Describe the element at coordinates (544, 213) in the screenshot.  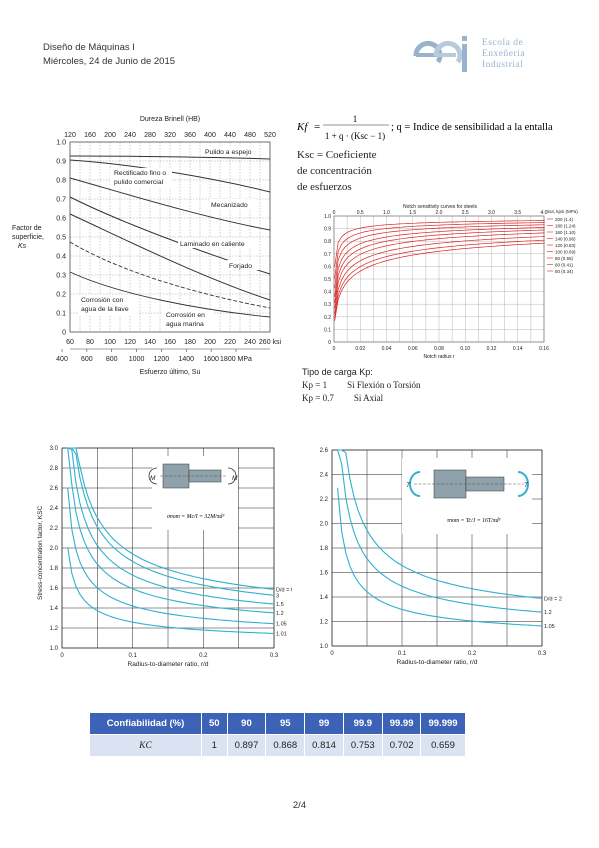
I see `notch-top-tick: 4.0` at that location.